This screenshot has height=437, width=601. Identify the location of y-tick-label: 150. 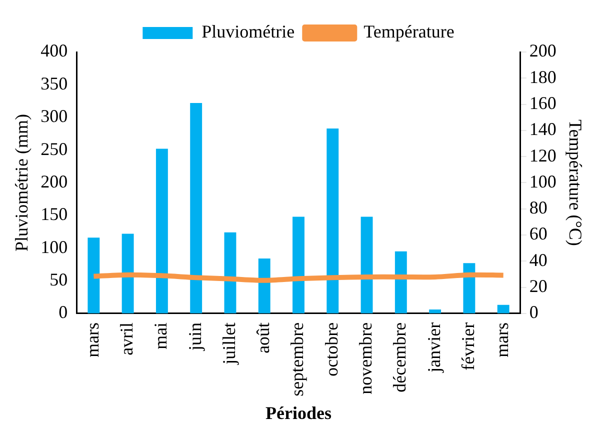
(54, 214).